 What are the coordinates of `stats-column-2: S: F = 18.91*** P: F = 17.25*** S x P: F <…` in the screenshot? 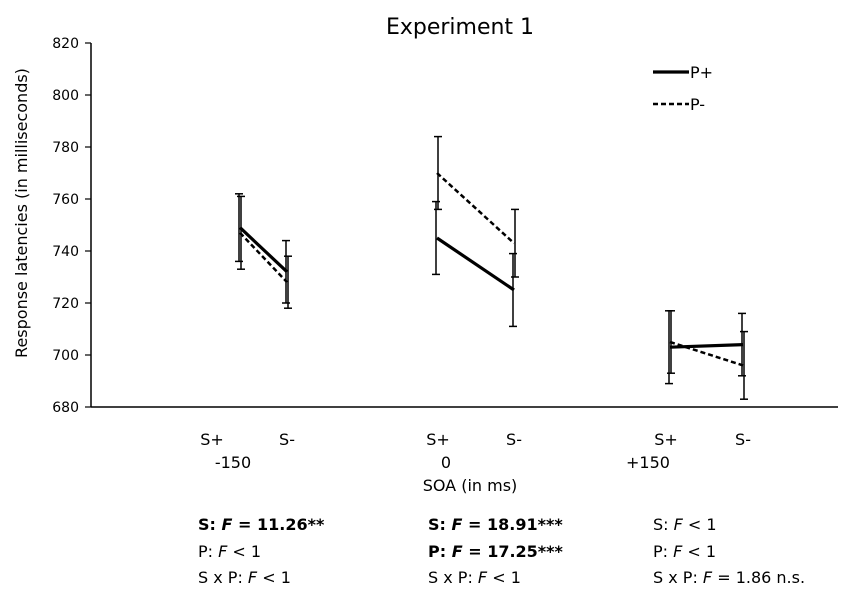 It's located at (495, 552).